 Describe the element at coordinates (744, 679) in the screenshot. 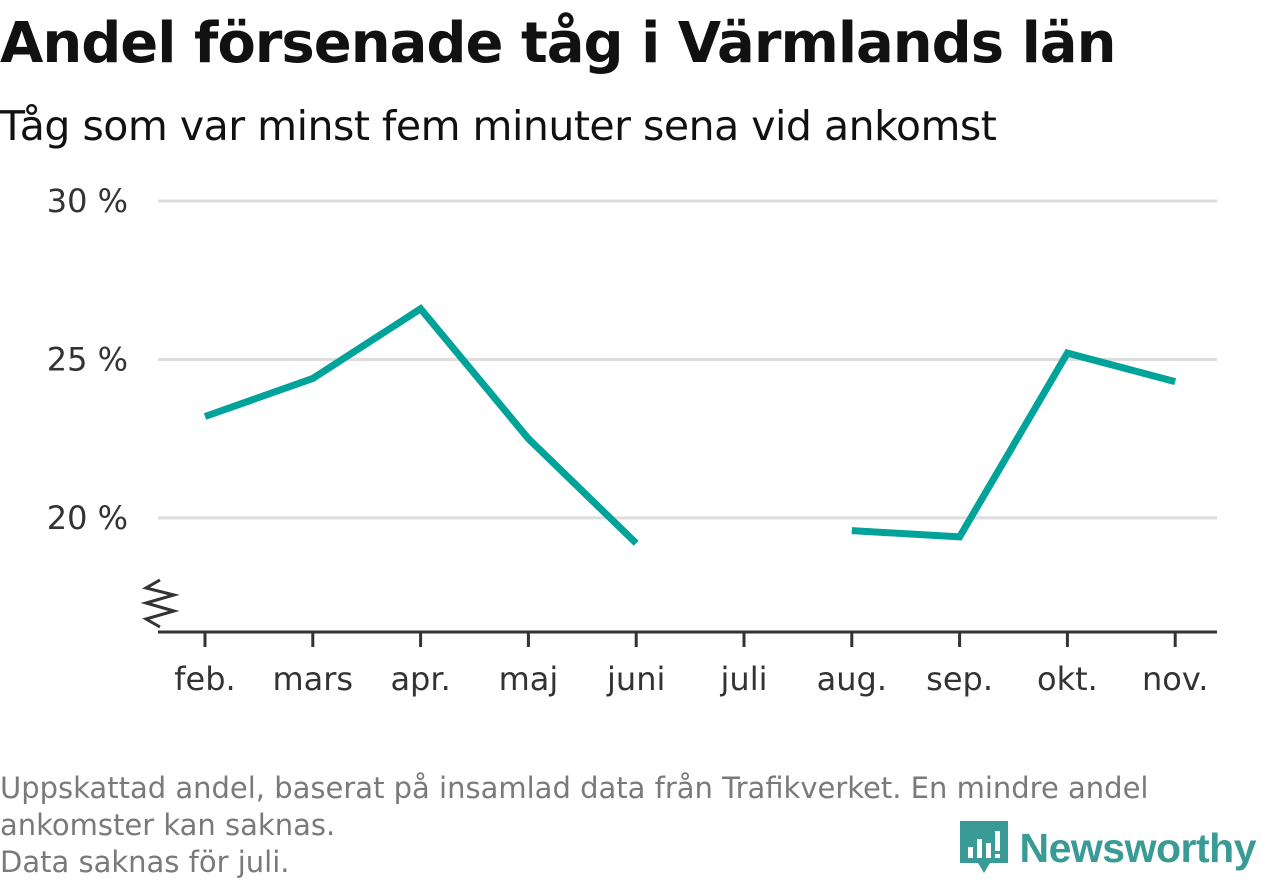

I see `x-tick-label: juli` at that location.